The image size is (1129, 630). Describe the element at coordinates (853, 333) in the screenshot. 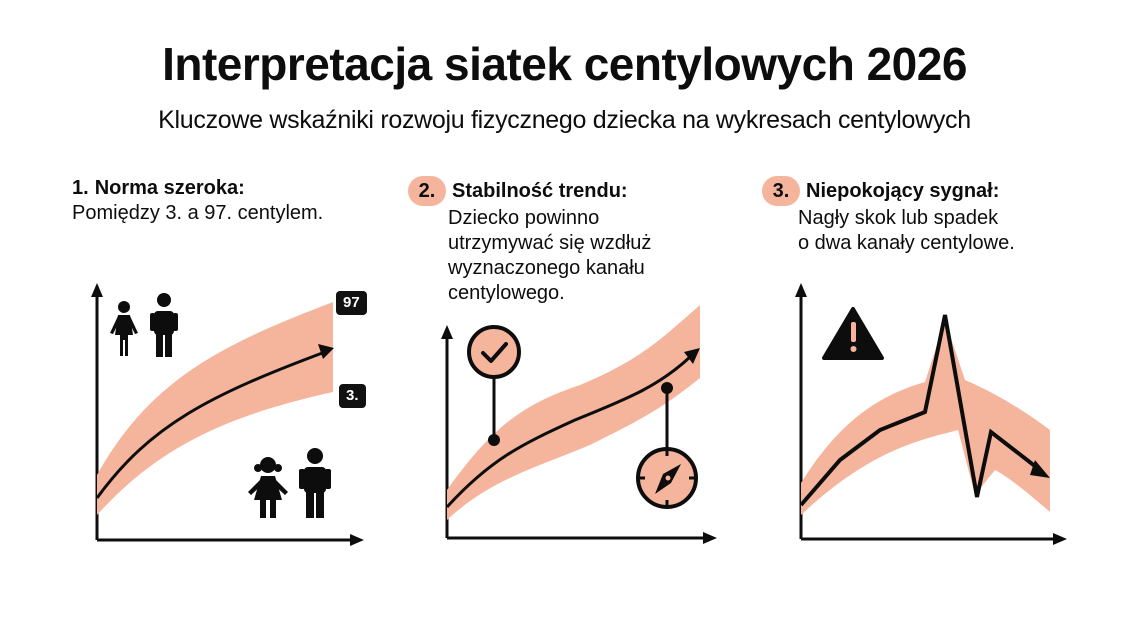

I see `warning-triangle-icon` at that location.